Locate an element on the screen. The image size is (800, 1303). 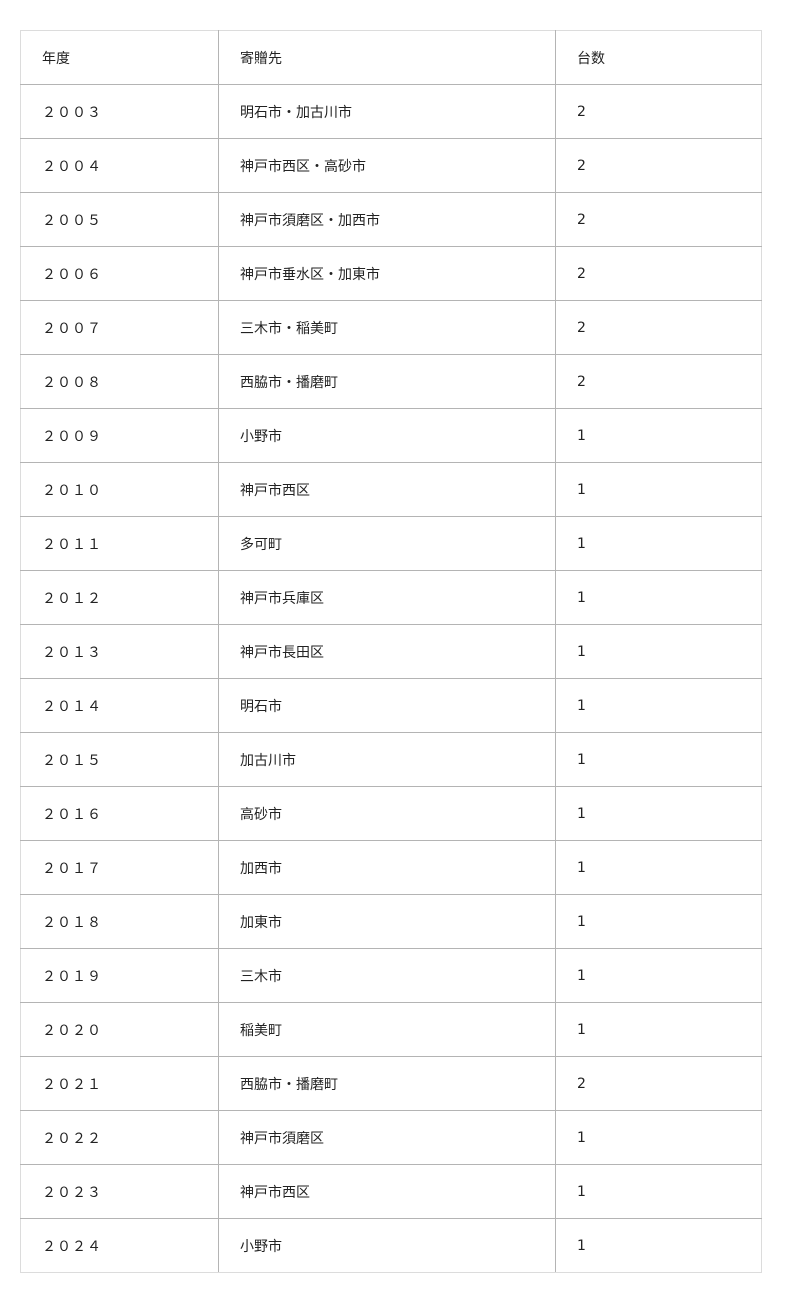
table-row: ２０１９ 三木市 1 is located at coordinates (391, 975).